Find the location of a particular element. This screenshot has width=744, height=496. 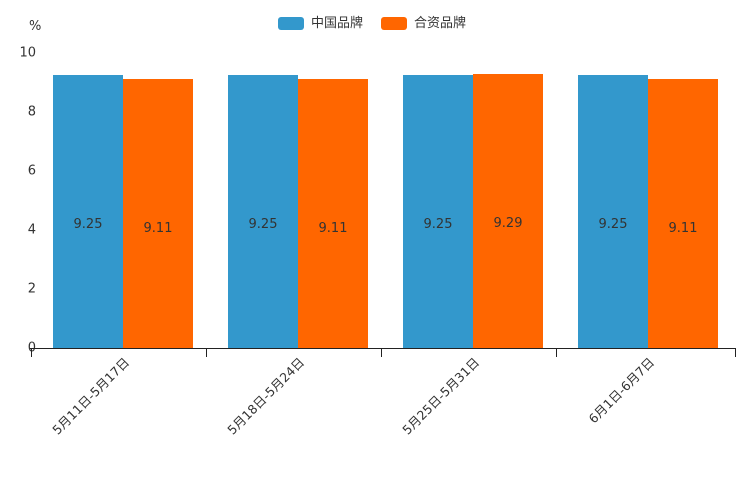

x-axis-category-label: 5月11日-5月17日 is located at coordinates (91, 396).